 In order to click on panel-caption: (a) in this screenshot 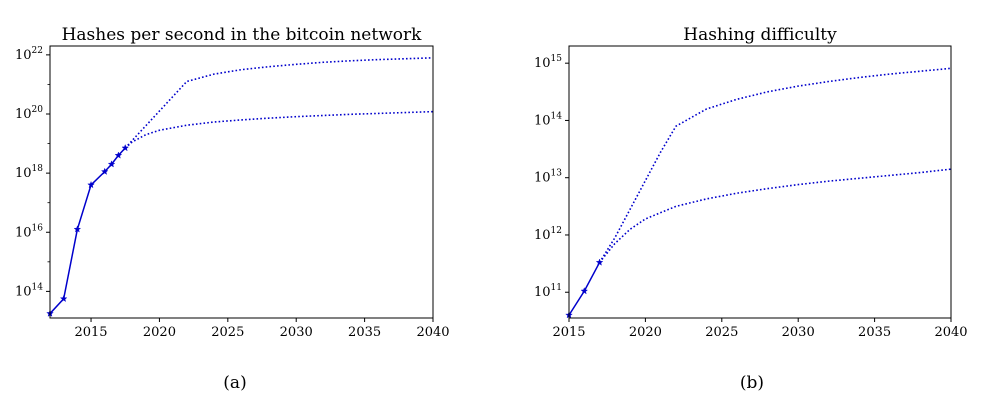, I will do `click(234, 383)`.